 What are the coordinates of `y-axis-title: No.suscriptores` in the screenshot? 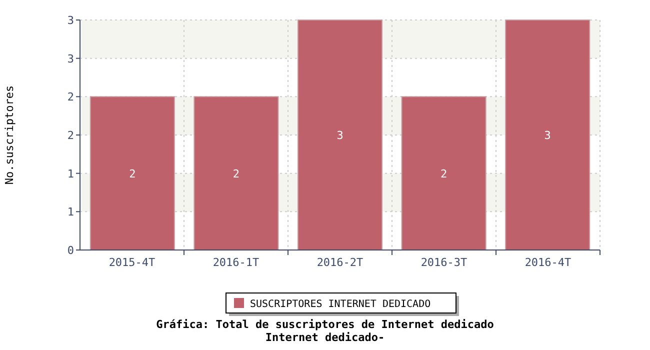 It's located at (9, 135).